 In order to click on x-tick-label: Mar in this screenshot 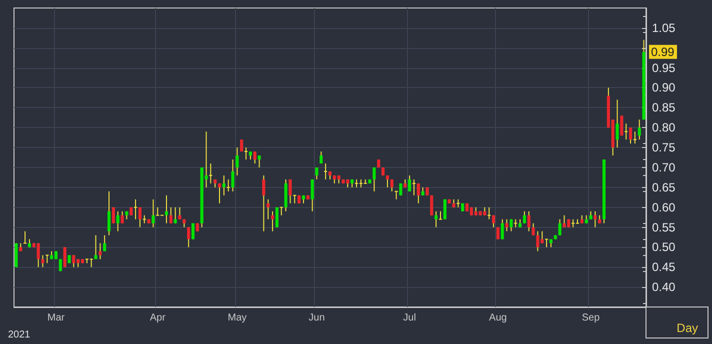, I will do `click(56, 318)`.